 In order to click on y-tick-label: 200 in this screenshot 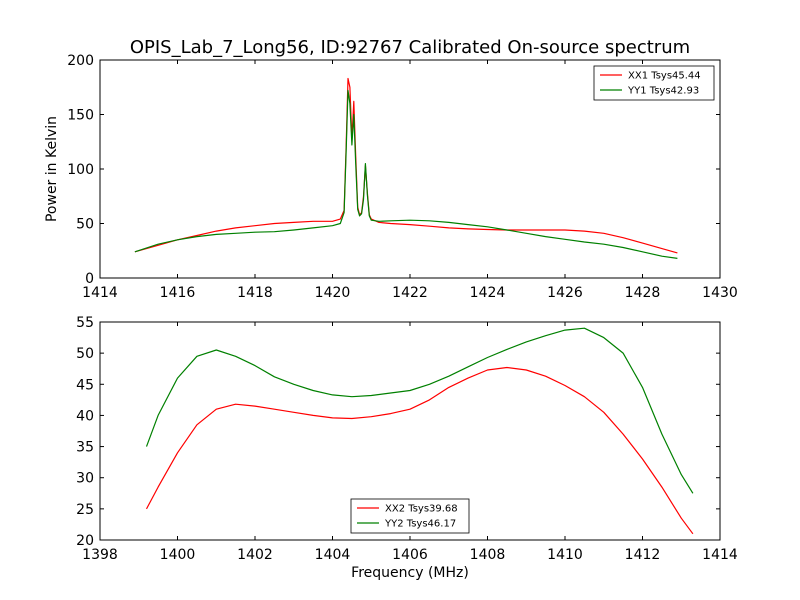, I will do `click(80, 61)`.